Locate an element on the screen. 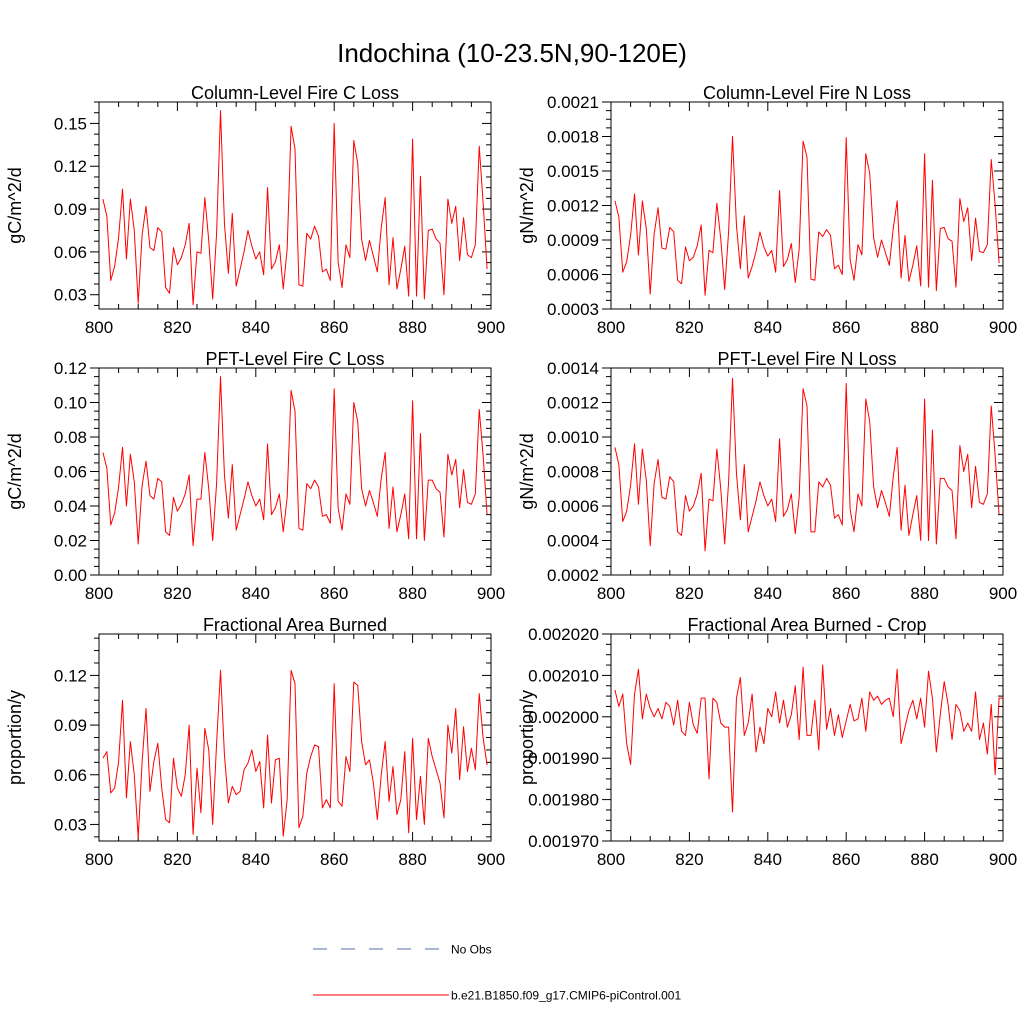 The width and height of the screenshot is (1024, 1024). y-tick-label: 0.0014 is located at coordinates (573, 368).